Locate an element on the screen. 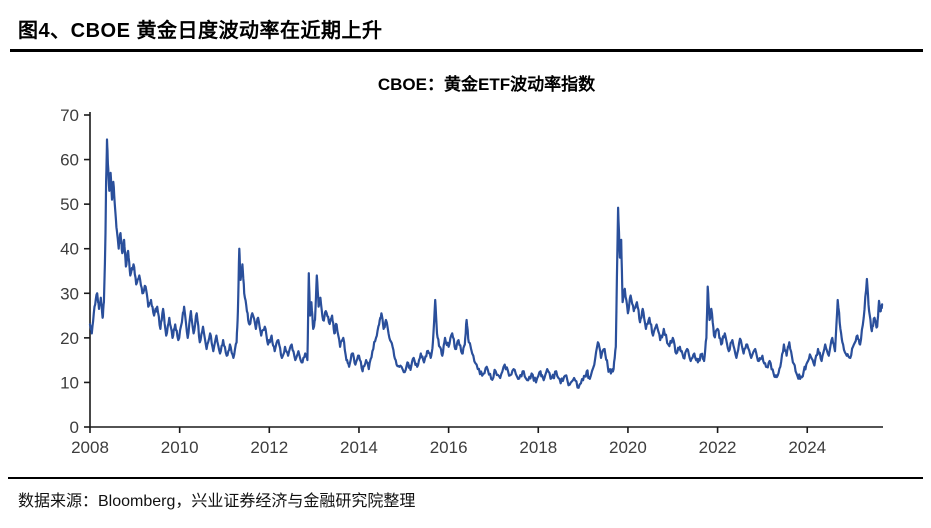 The height and width of the screenshot is (528, 931). y-tick-label: 60 is located at coordinates (69, 160).